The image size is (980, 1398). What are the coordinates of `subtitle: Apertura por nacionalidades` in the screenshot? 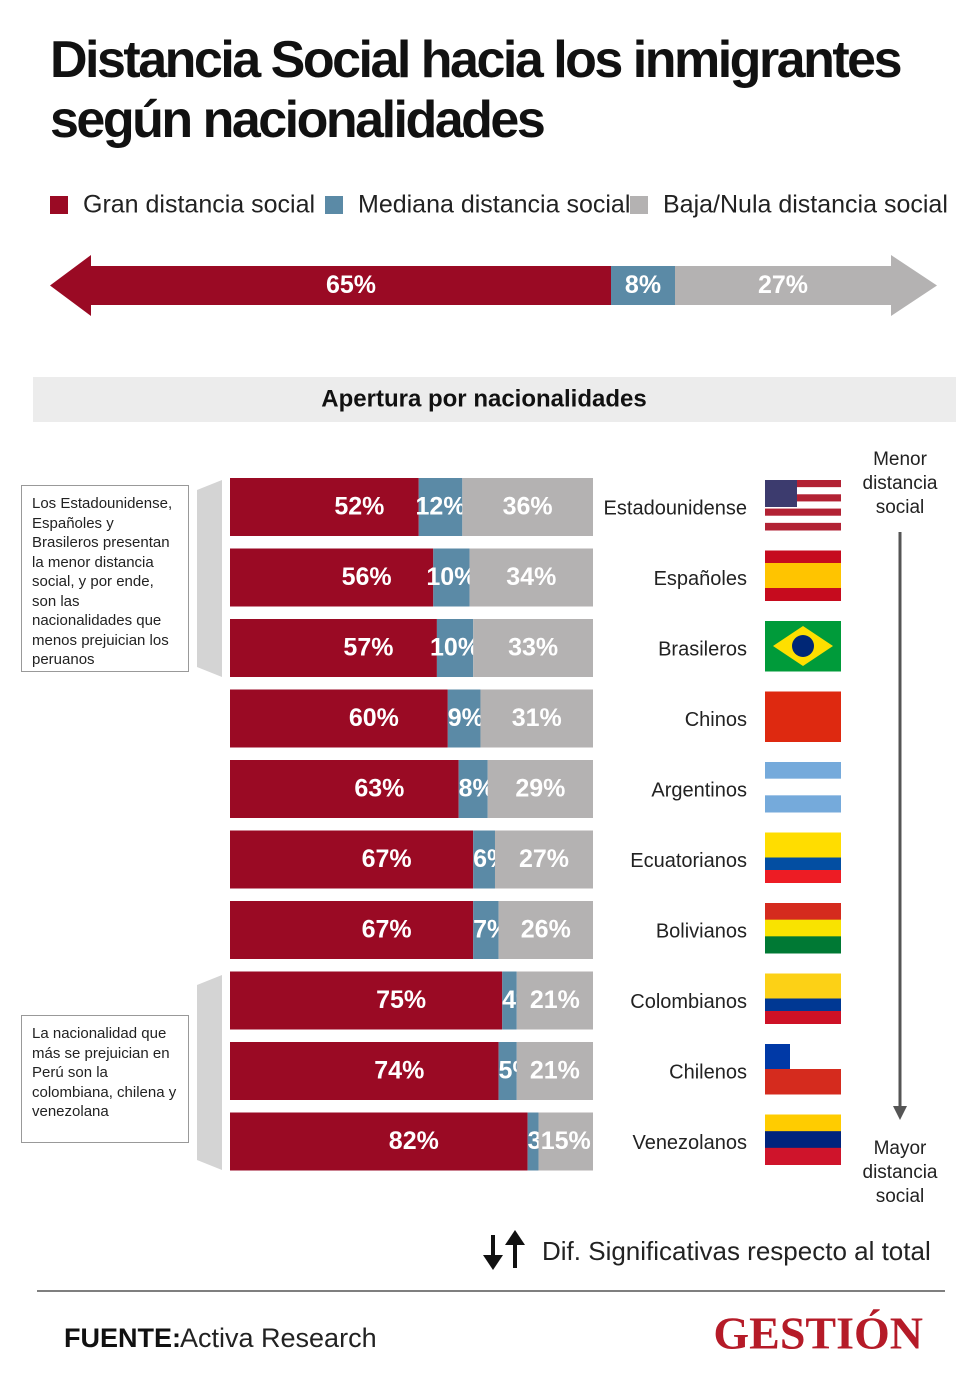 It's located at (483, 398).